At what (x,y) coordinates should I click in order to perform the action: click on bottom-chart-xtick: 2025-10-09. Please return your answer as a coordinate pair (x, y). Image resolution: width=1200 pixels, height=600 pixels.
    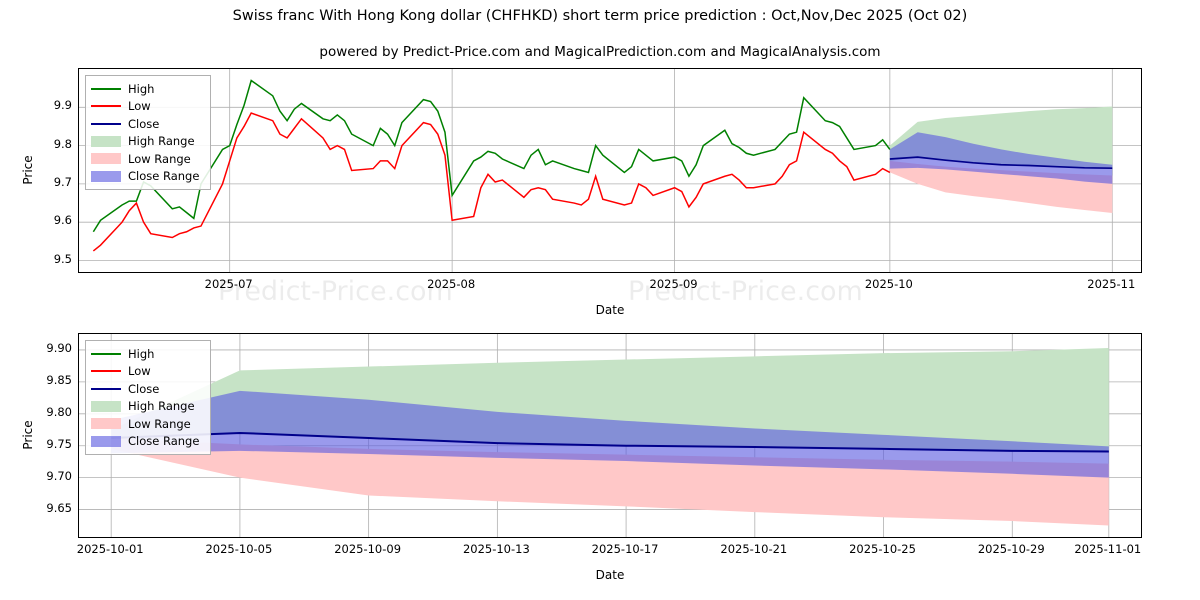
    Looking at the image, I should click on (368, 549).